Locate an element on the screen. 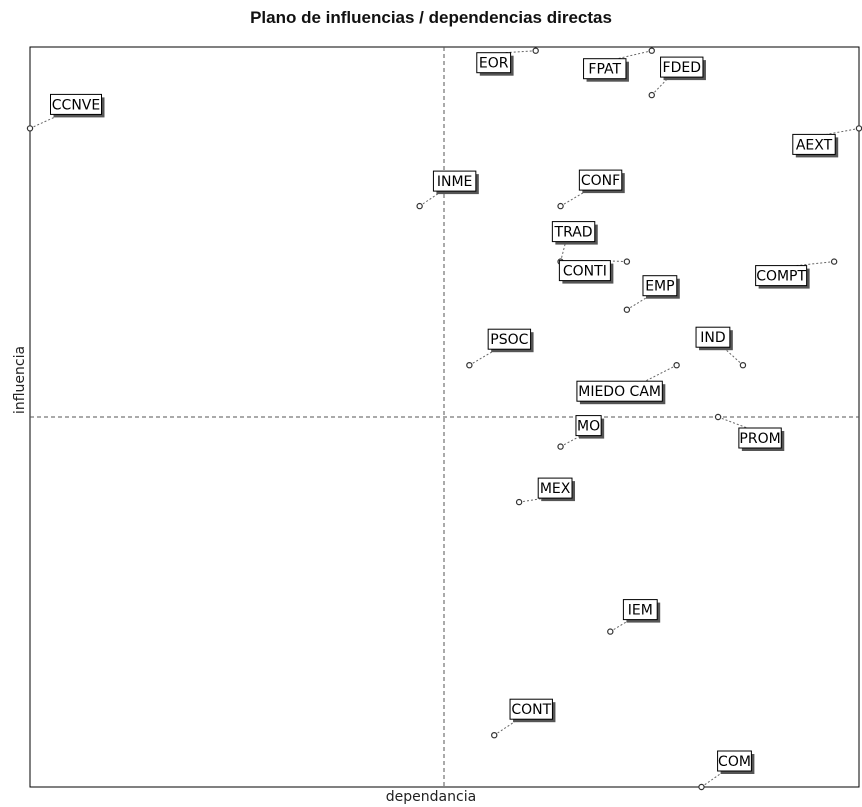 The height and width of the screenshot is (807, 862). point-group: CCNVE is located at coordinates (65, 112).